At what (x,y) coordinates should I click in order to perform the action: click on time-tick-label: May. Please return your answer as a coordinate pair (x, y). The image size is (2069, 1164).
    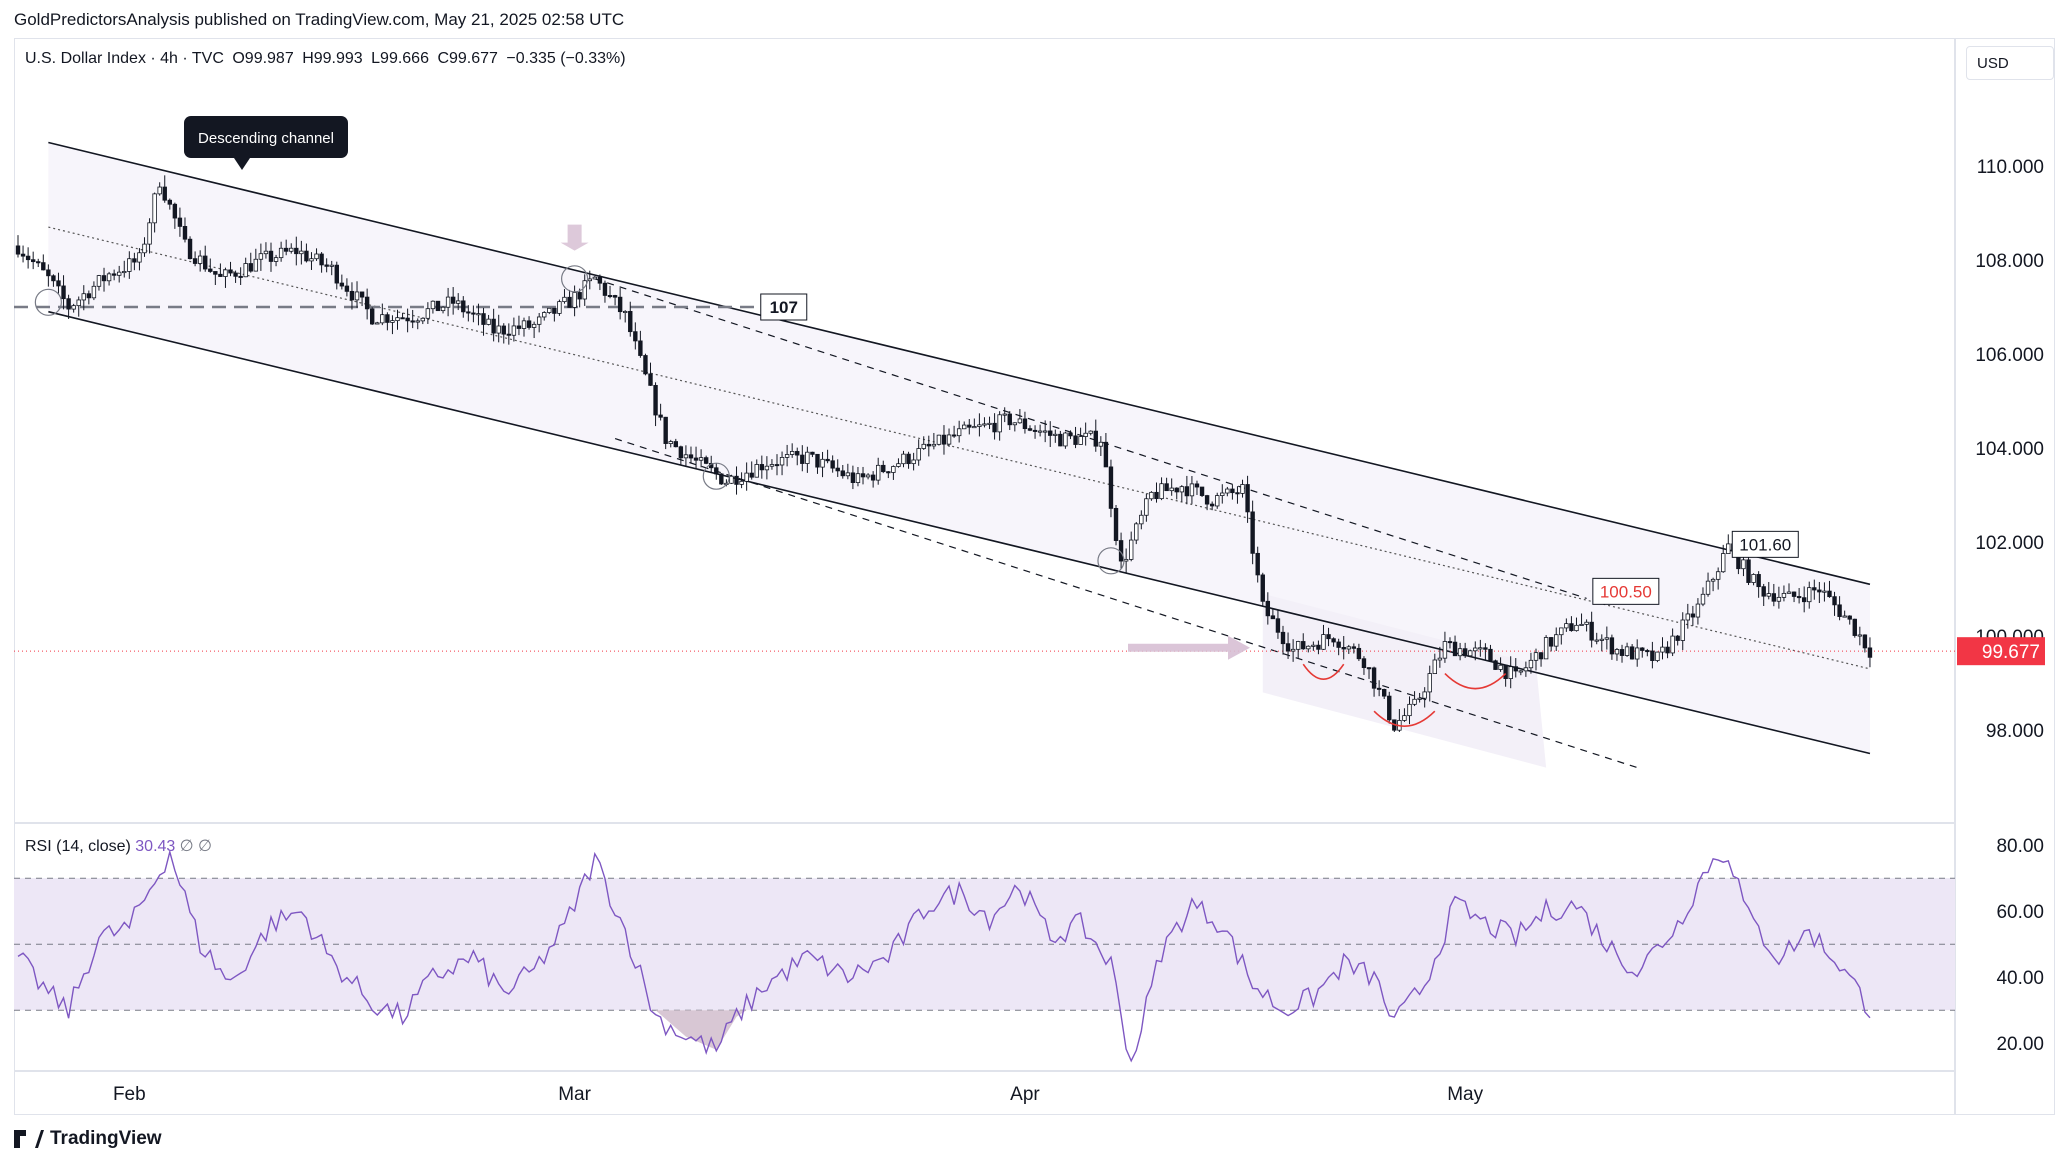
    Looking at the image, I should click on (1465, 1094).